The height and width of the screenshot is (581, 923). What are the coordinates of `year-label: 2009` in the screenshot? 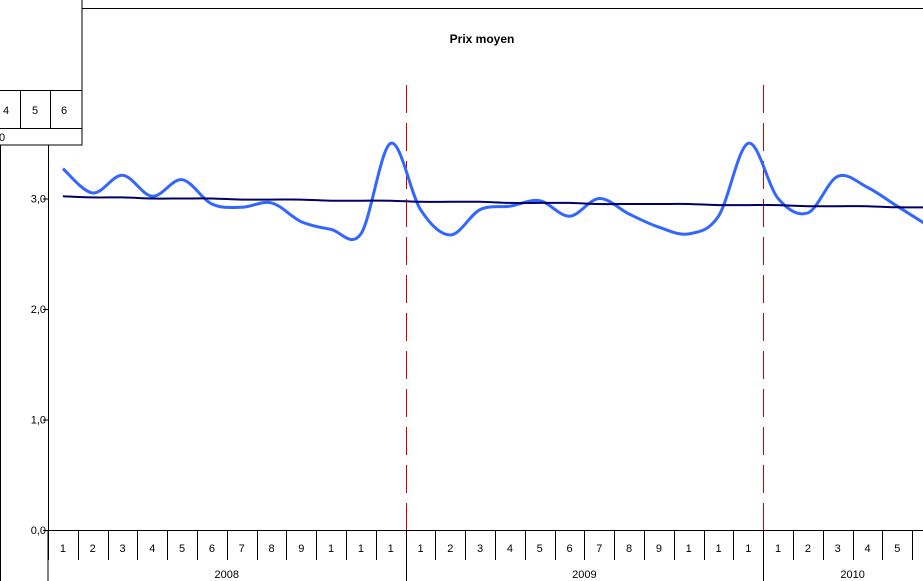 It's located at (584, 575).